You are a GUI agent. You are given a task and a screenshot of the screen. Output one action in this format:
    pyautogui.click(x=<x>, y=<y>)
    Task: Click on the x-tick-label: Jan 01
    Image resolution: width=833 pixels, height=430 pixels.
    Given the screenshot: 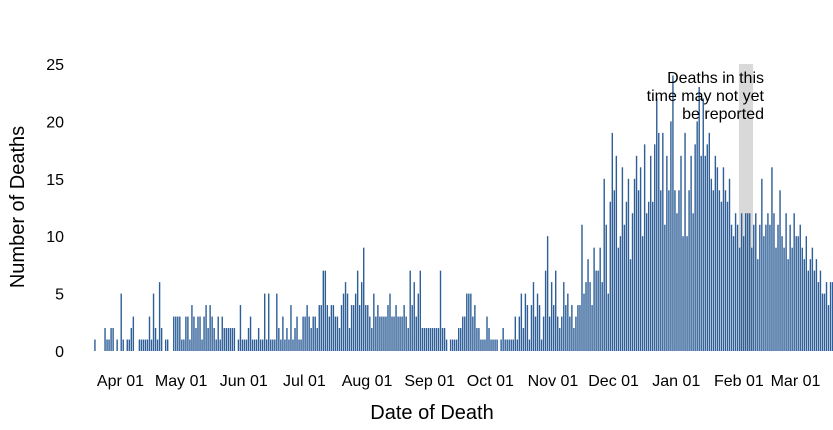 What is the action you would take?
    pyautogui.click(x=676, y=381)
    